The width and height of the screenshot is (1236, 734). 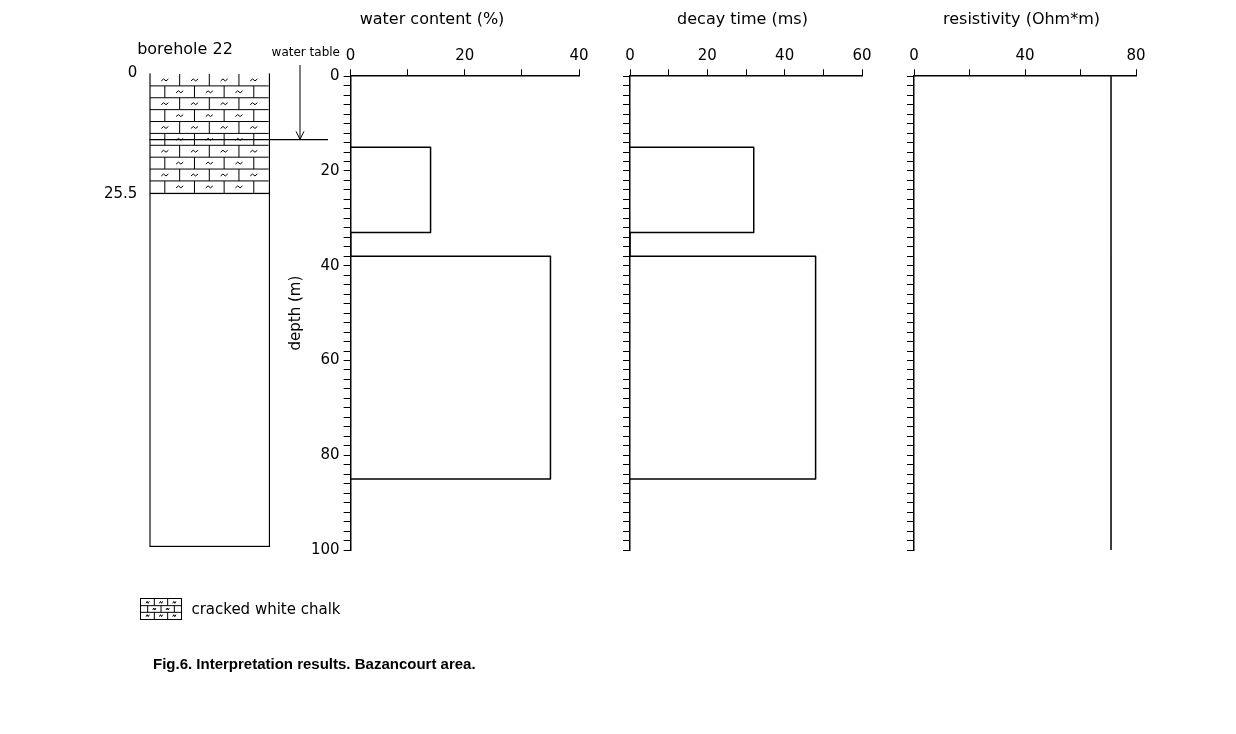 I want to click on x-tick-label: 80, so click(x=1136, y=55).